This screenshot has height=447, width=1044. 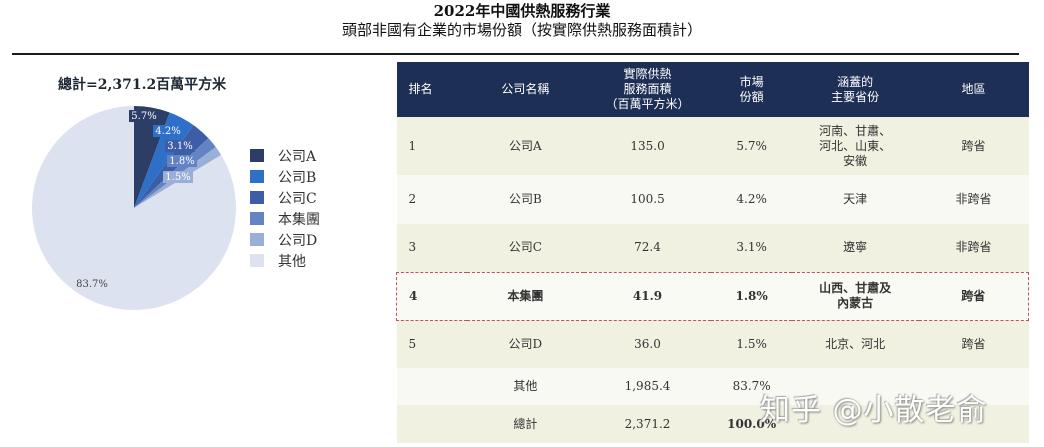 I want to click on legend-item: 公司C, so click(x=285, y=197).